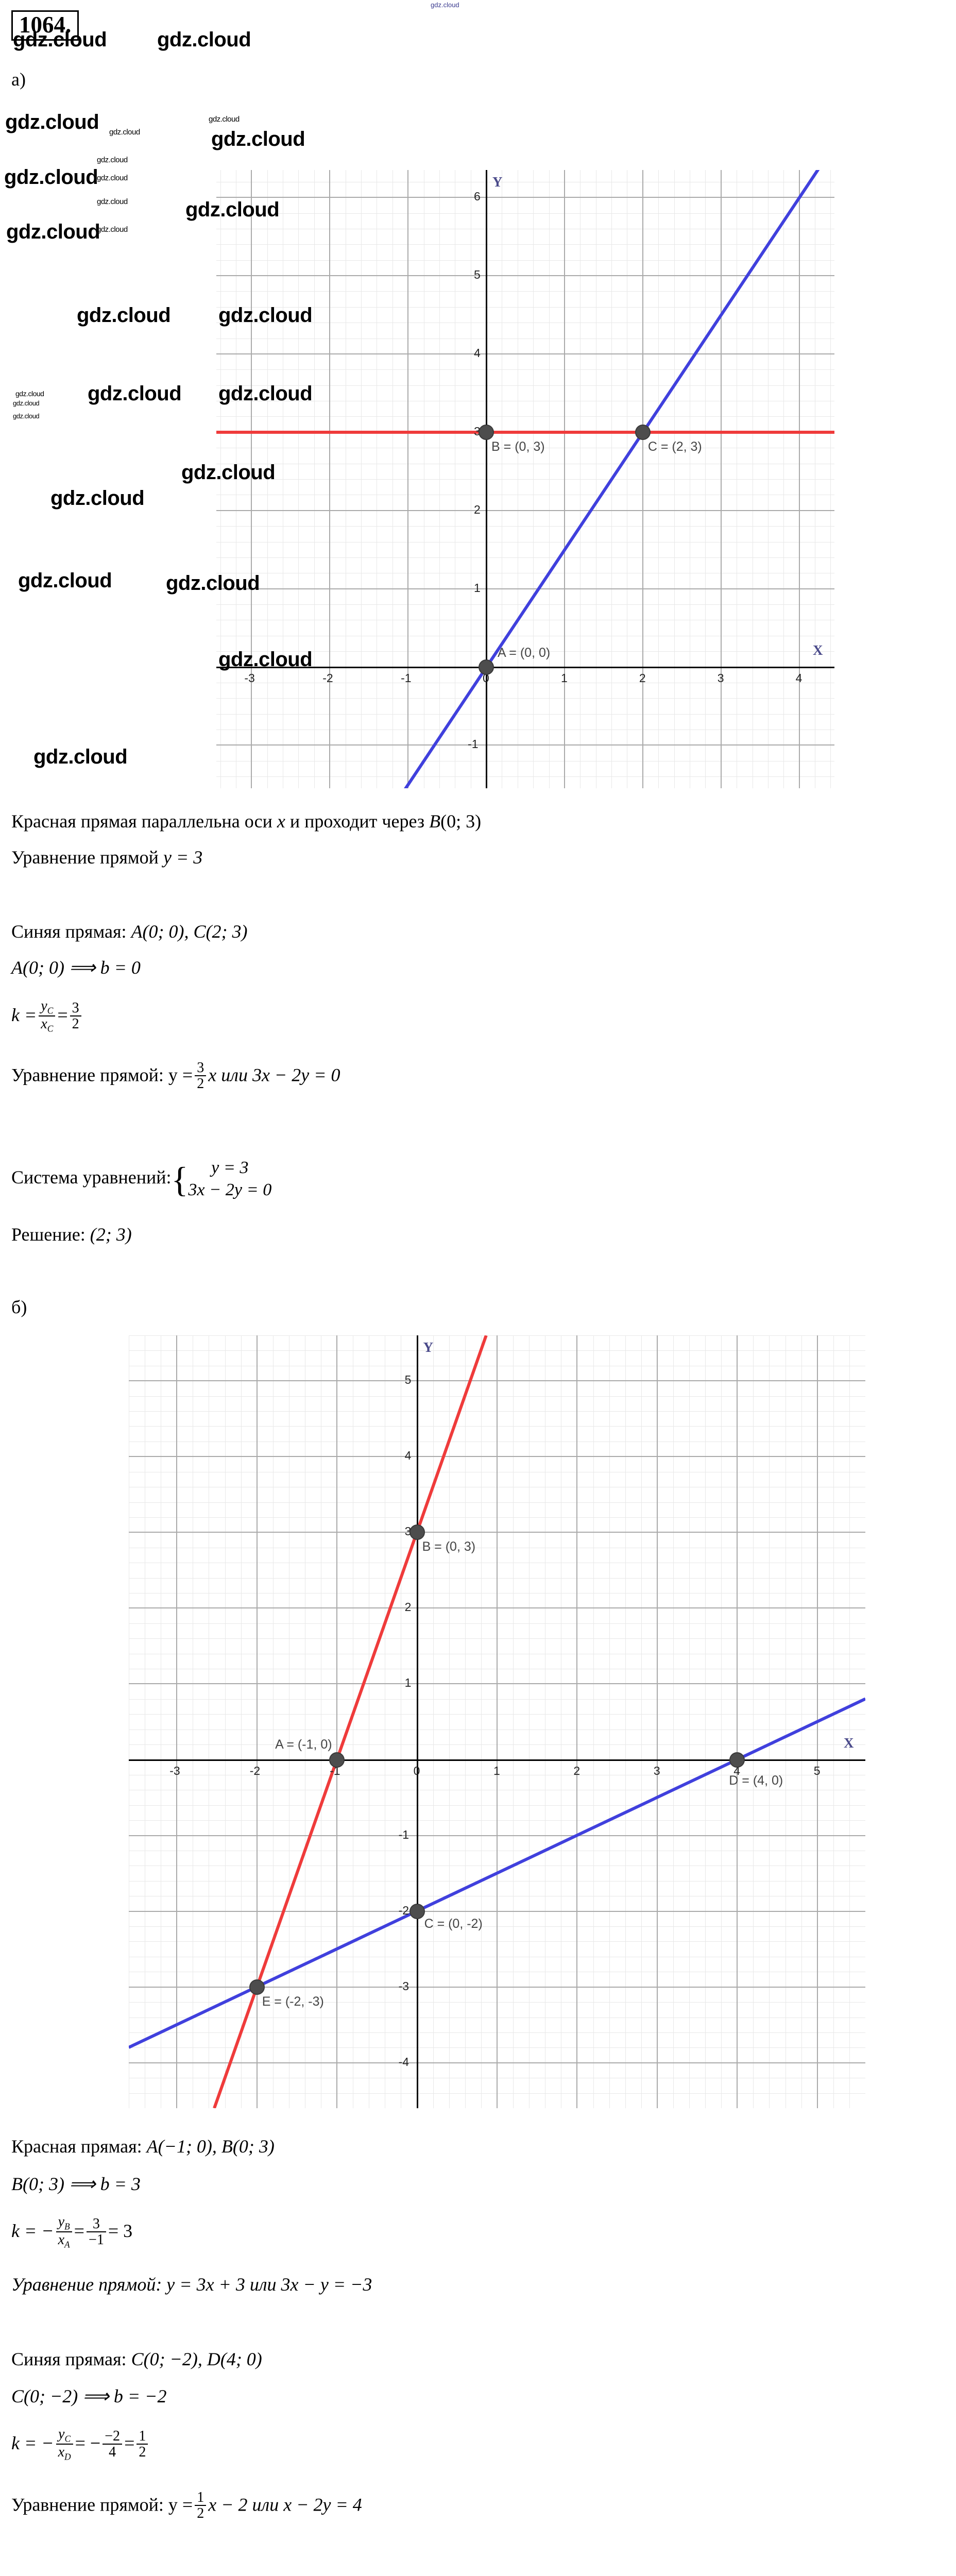 Image resolution: width=956 pixels, height=2576 pixels. I want to click on solution-a-k-formula: k = yC xC = 3 2, so click(47, 1016).